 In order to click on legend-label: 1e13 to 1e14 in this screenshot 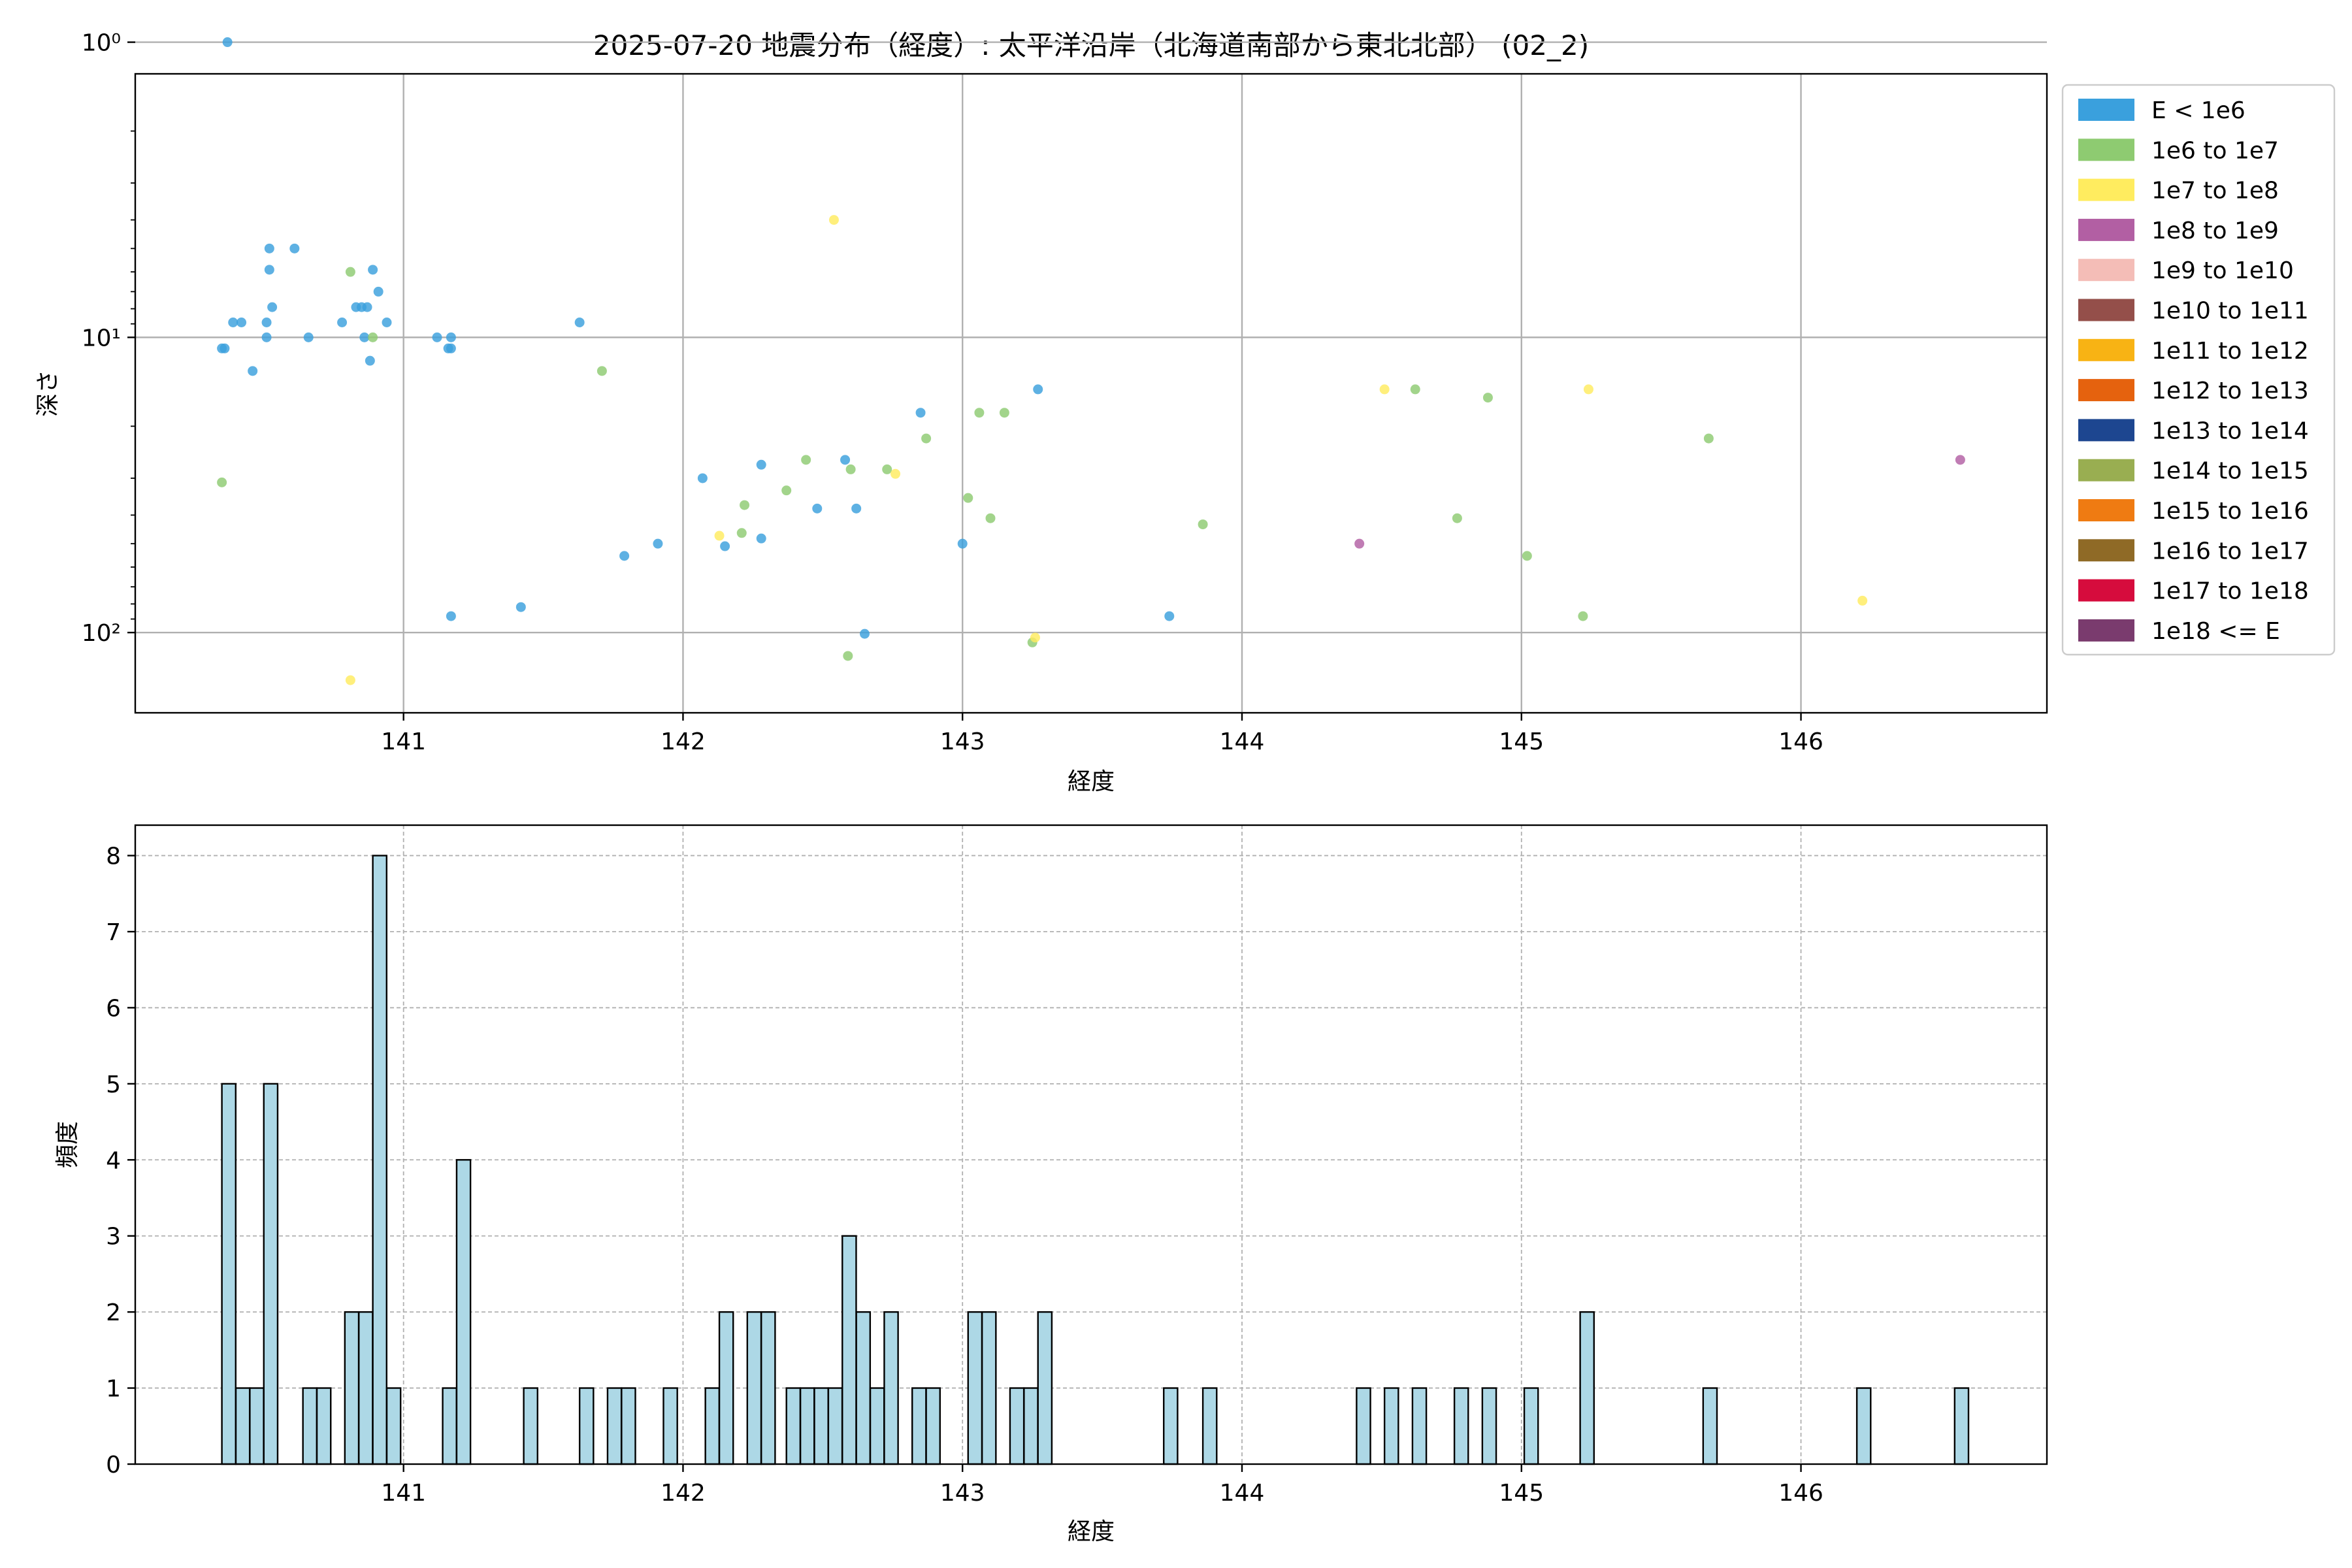, I will do `click(2230, 430)`.